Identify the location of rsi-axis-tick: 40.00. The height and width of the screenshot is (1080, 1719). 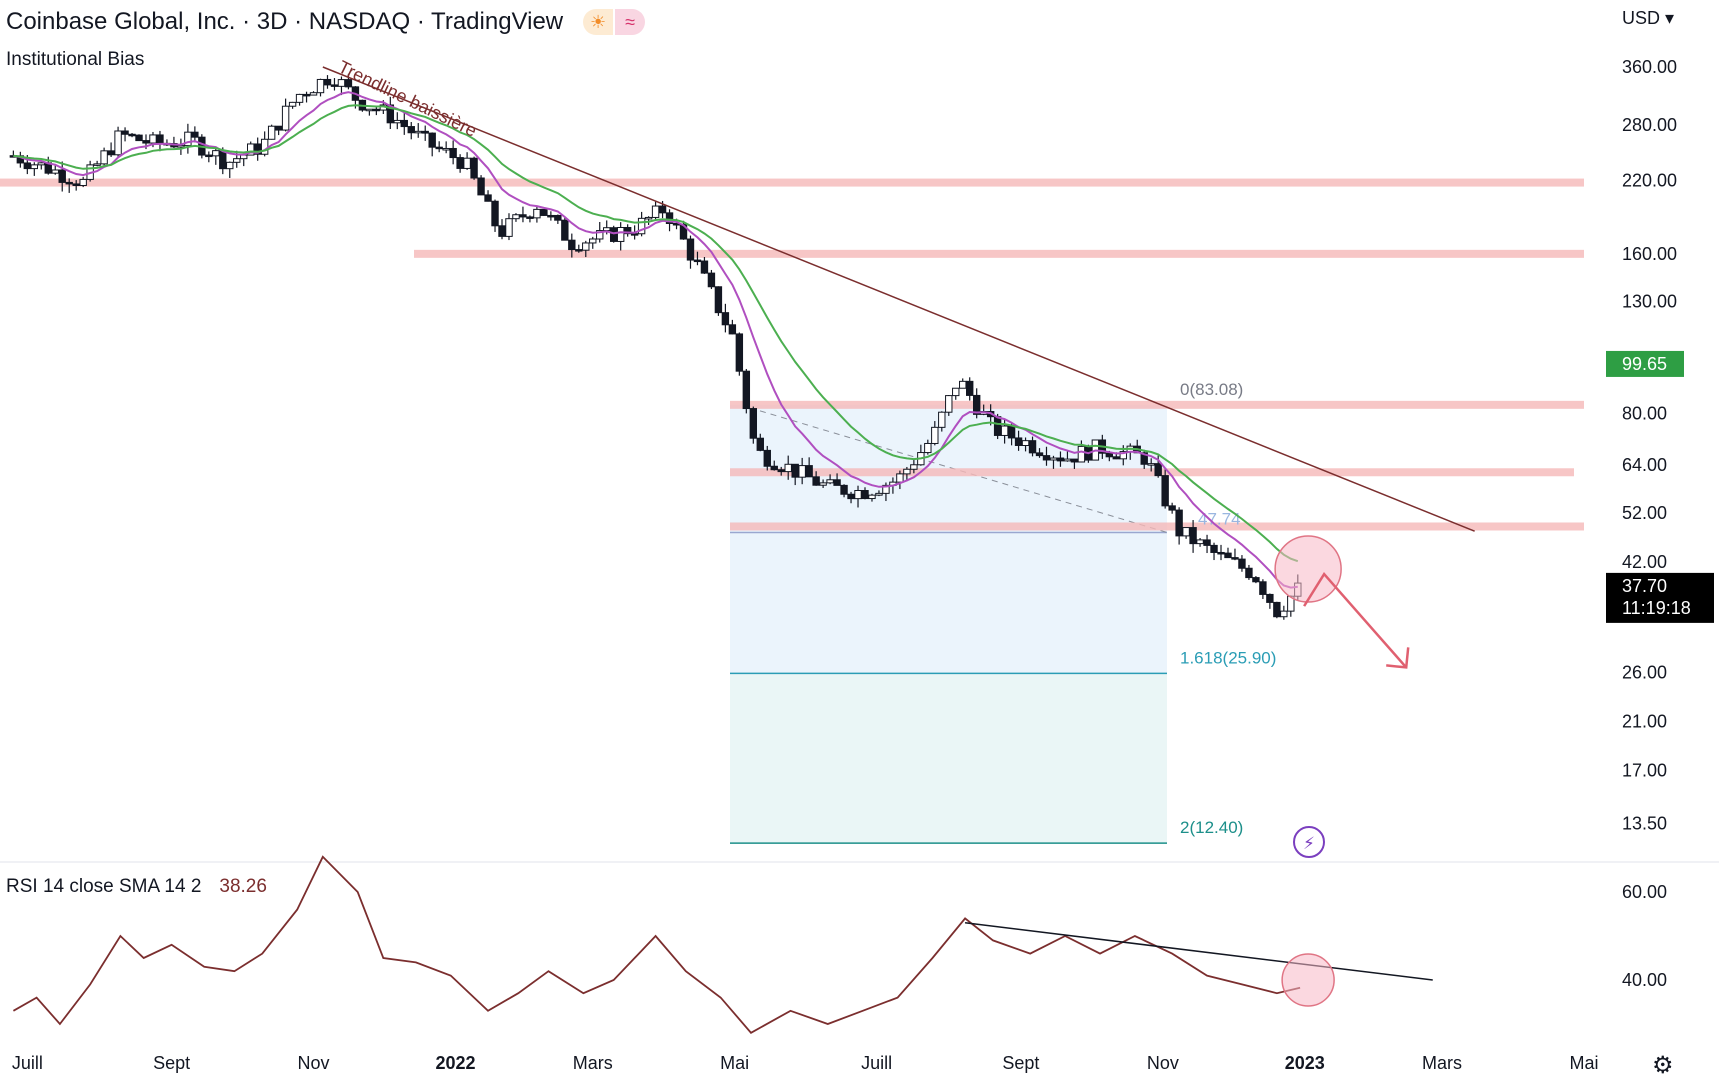
(1644, 980).